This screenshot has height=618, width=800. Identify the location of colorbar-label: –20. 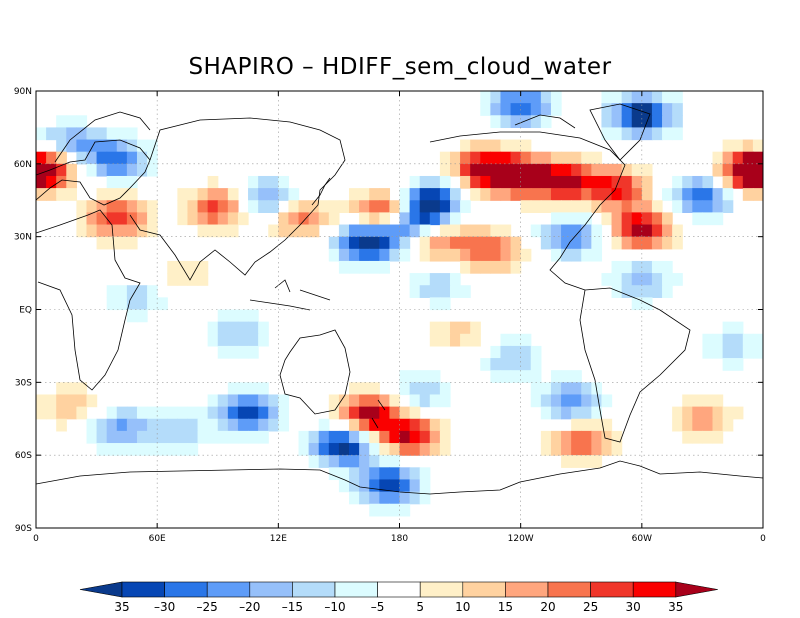
(249, 607).